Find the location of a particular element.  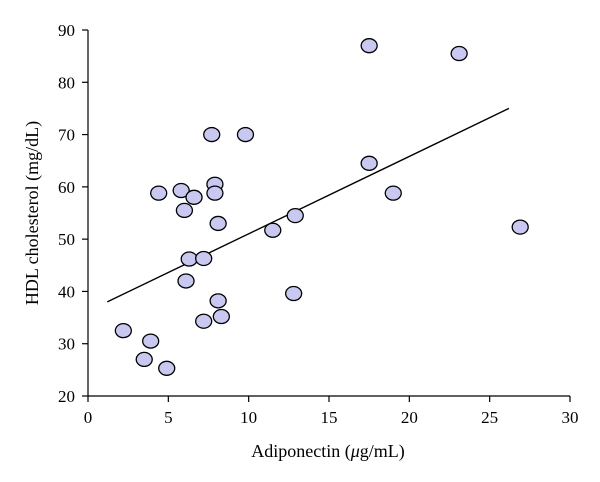

x-axis-title: Adiponectin (μg/mL) is located at coordinates (328, 451).